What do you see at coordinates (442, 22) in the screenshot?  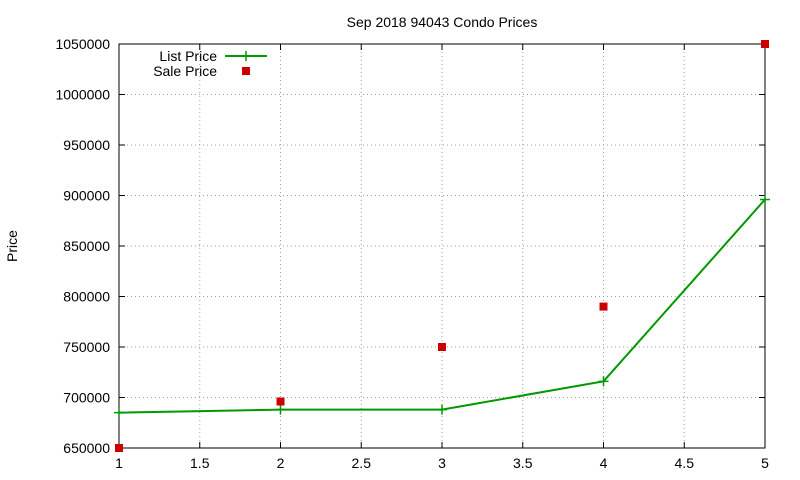 I see `chart-title: Sep 2018 94043 Condo Prices` at bounding box center [442, 22].